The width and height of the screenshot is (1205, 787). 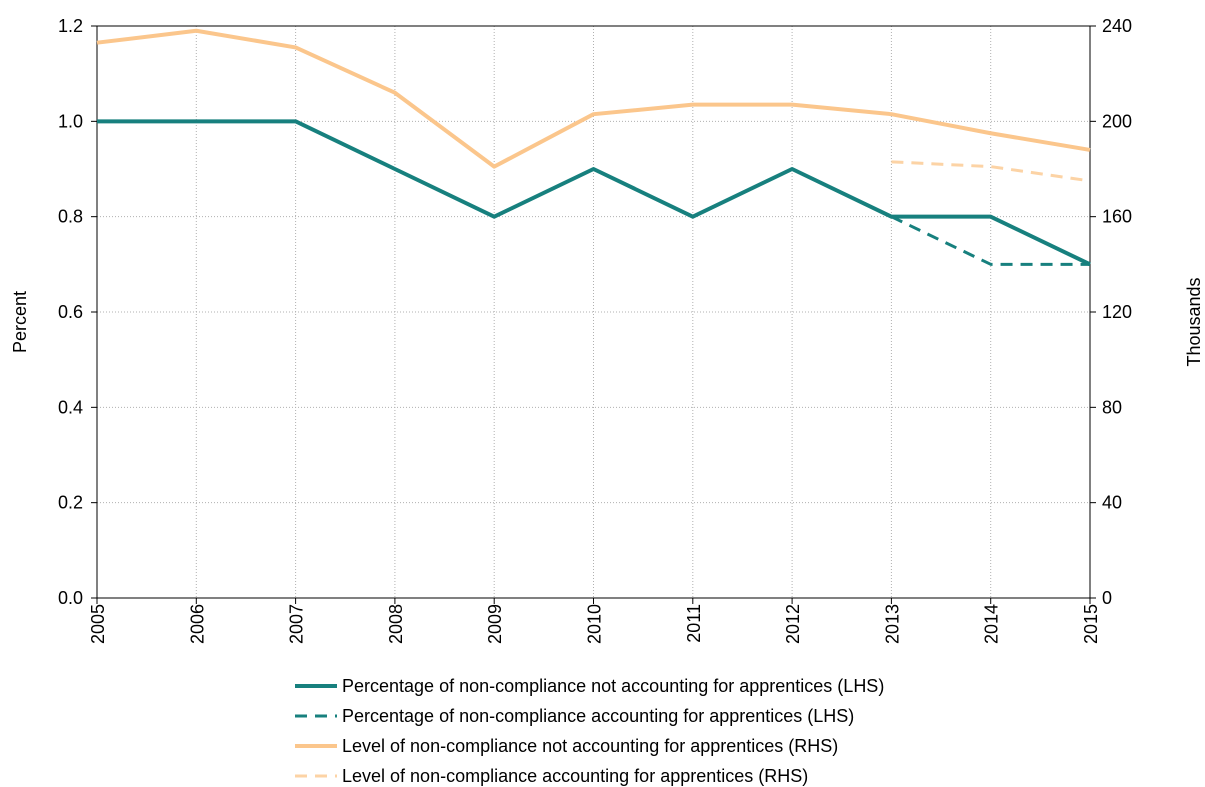 What do you see at coordinates (1117, 121) in the screenshot?
I see `y2-tick-label: 200` at bounding box center [1117, 121].